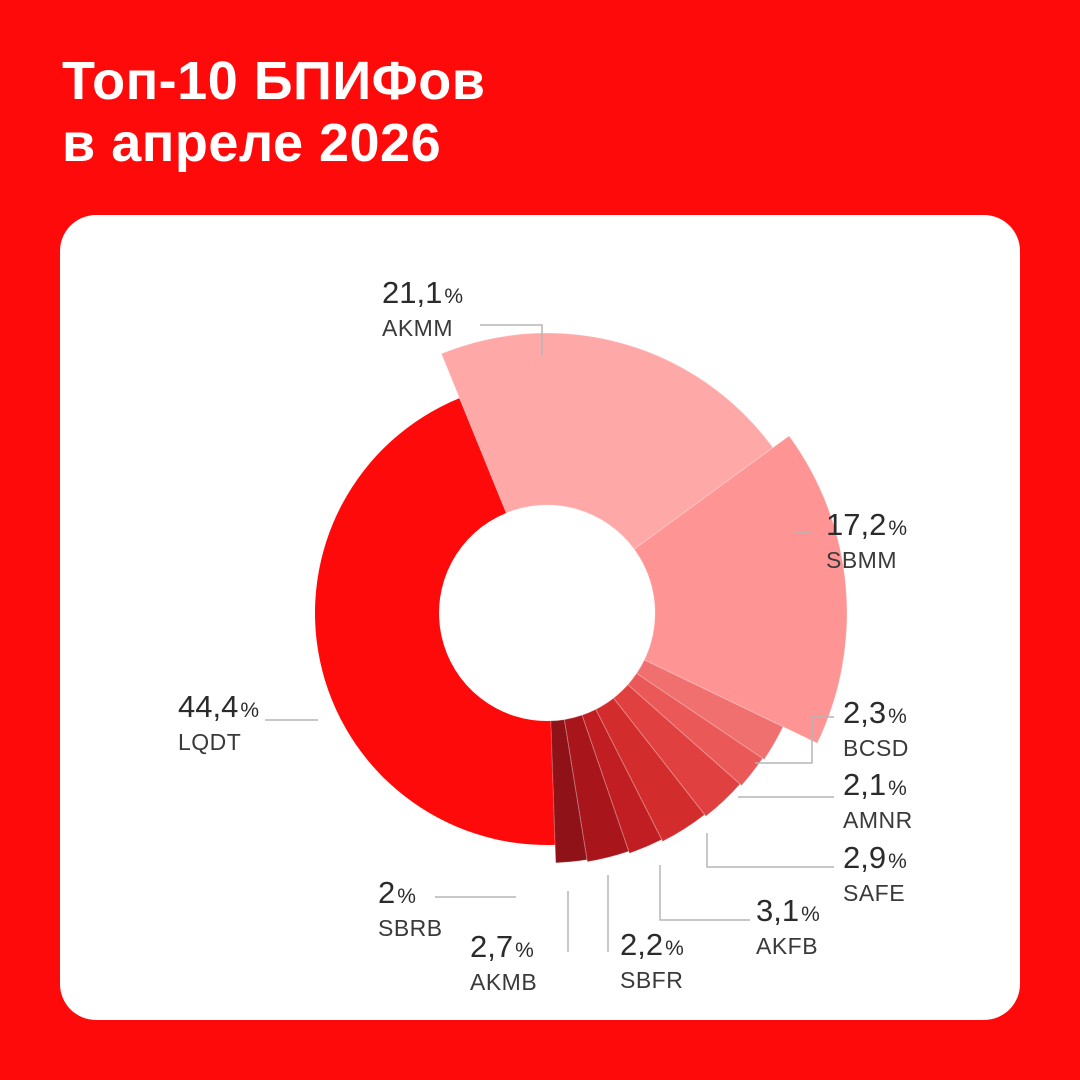  What do you see at coordinates (704, 893) in the screenshot?
I see `leader-akfb` at bounding box center [704, 893].